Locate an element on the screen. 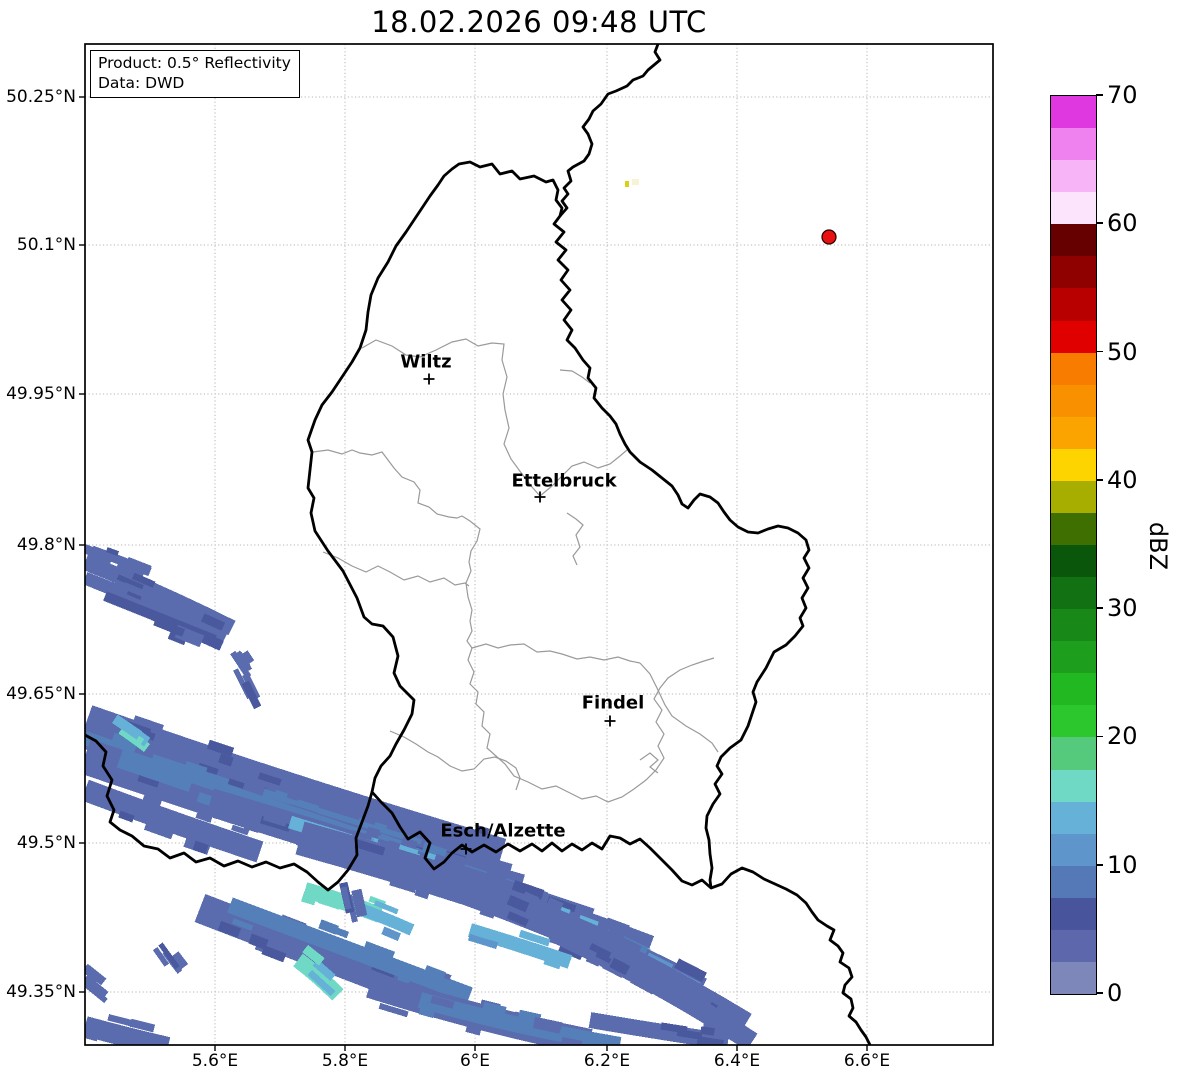 The image size is (1184, 1081). city-label-esch-alzette: Esch/Alzette is located at coordinates (503, 831).